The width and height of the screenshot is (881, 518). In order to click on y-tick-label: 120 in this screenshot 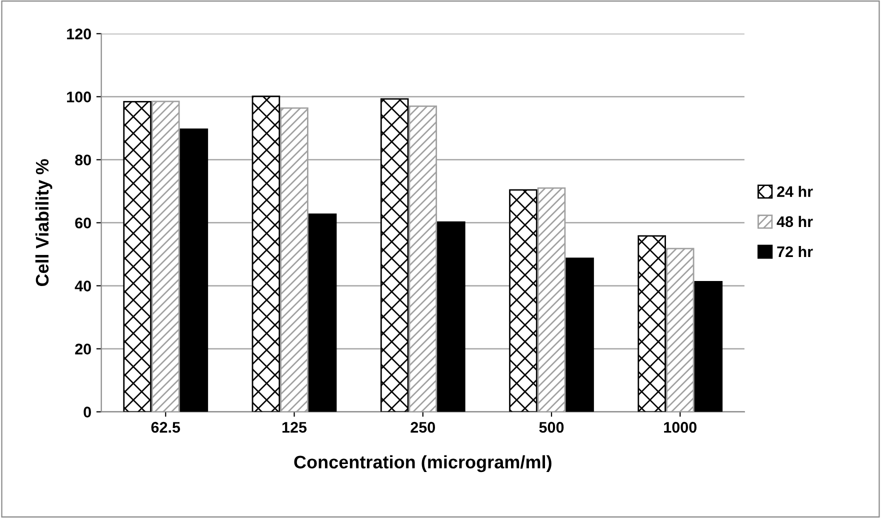, I will do `click(79, 34)`.